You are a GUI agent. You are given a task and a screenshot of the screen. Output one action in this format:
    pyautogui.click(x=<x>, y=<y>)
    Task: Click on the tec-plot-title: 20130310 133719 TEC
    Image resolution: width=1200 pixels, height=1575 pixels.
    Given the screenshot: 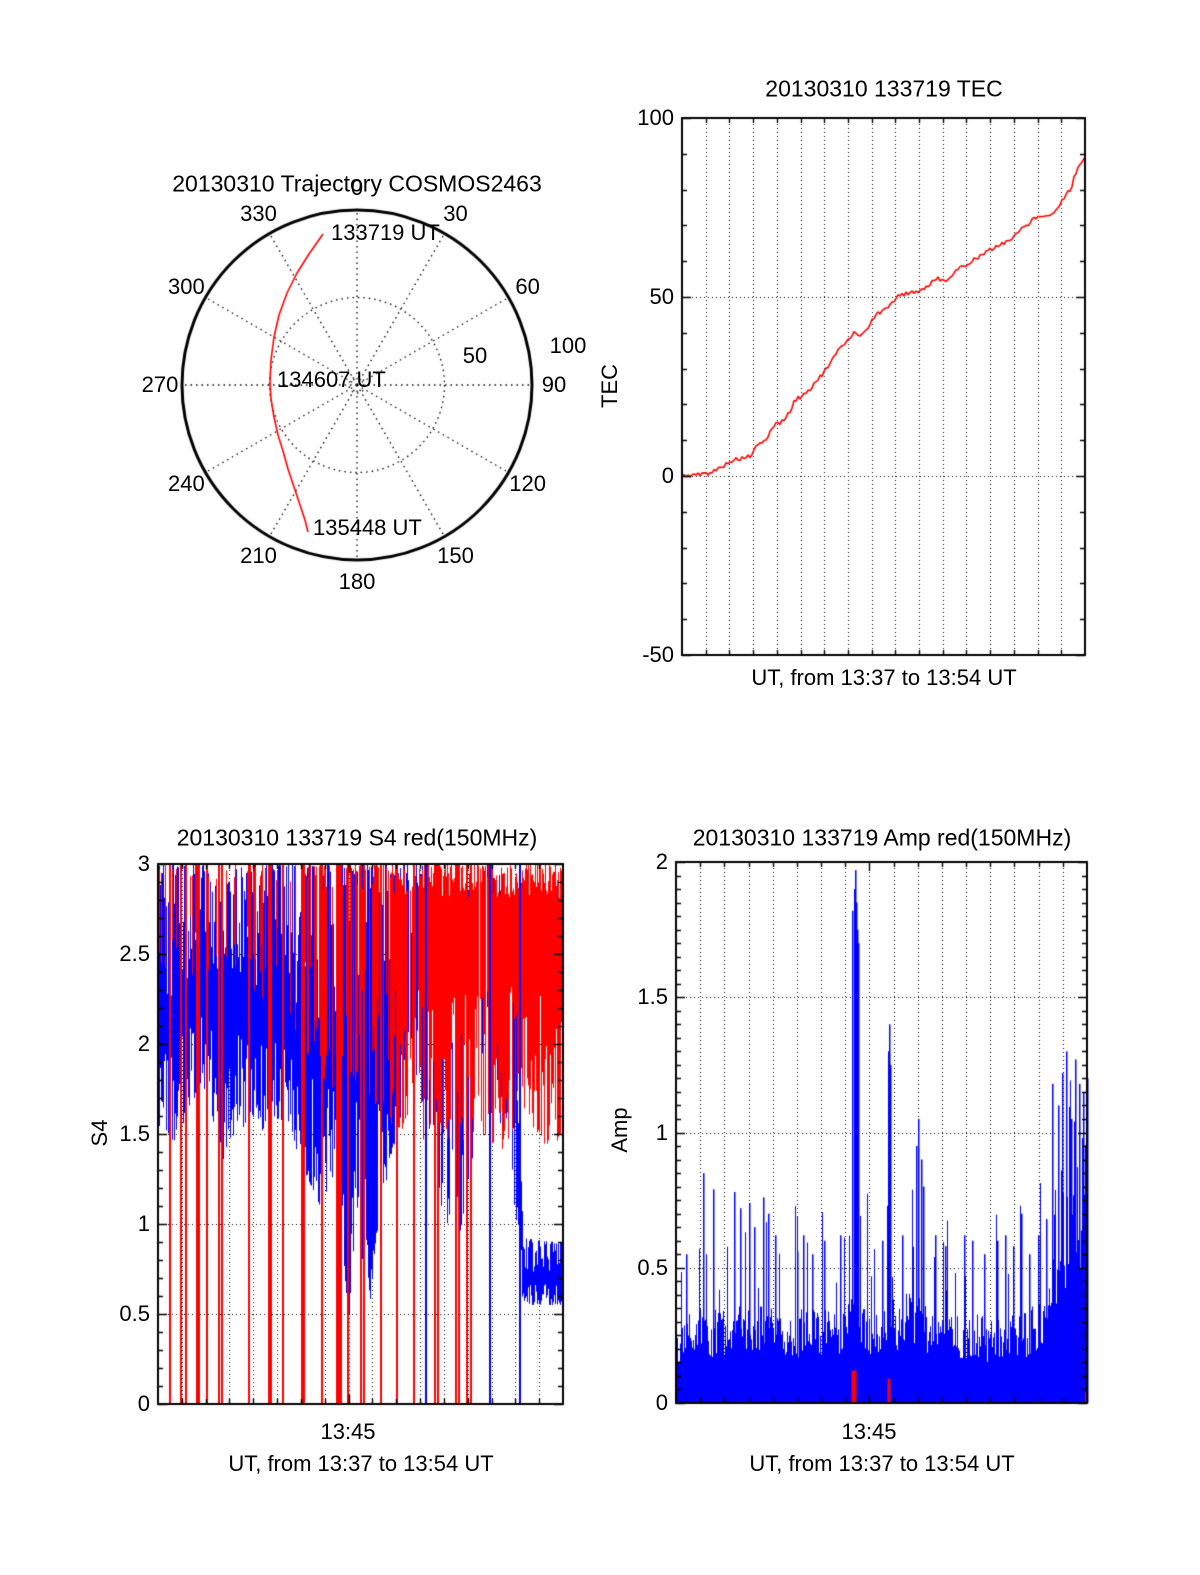 What is the action you would take?
    pyautogui.click(x=884, y=88)
    